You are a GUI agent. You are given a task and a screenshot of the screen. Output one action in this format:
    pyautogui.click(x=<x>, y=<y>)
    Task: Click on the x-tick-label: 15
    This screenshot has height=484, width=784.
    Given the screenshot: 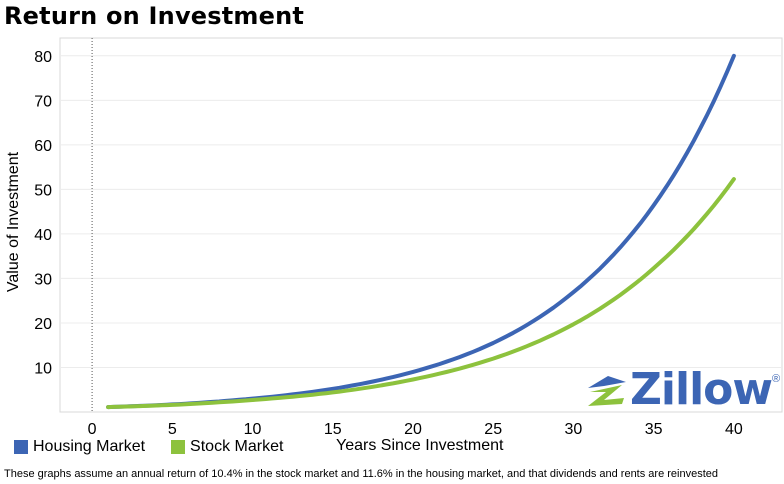 What is the action you would take?
    pyautogui.click(x=333, y=429)
    